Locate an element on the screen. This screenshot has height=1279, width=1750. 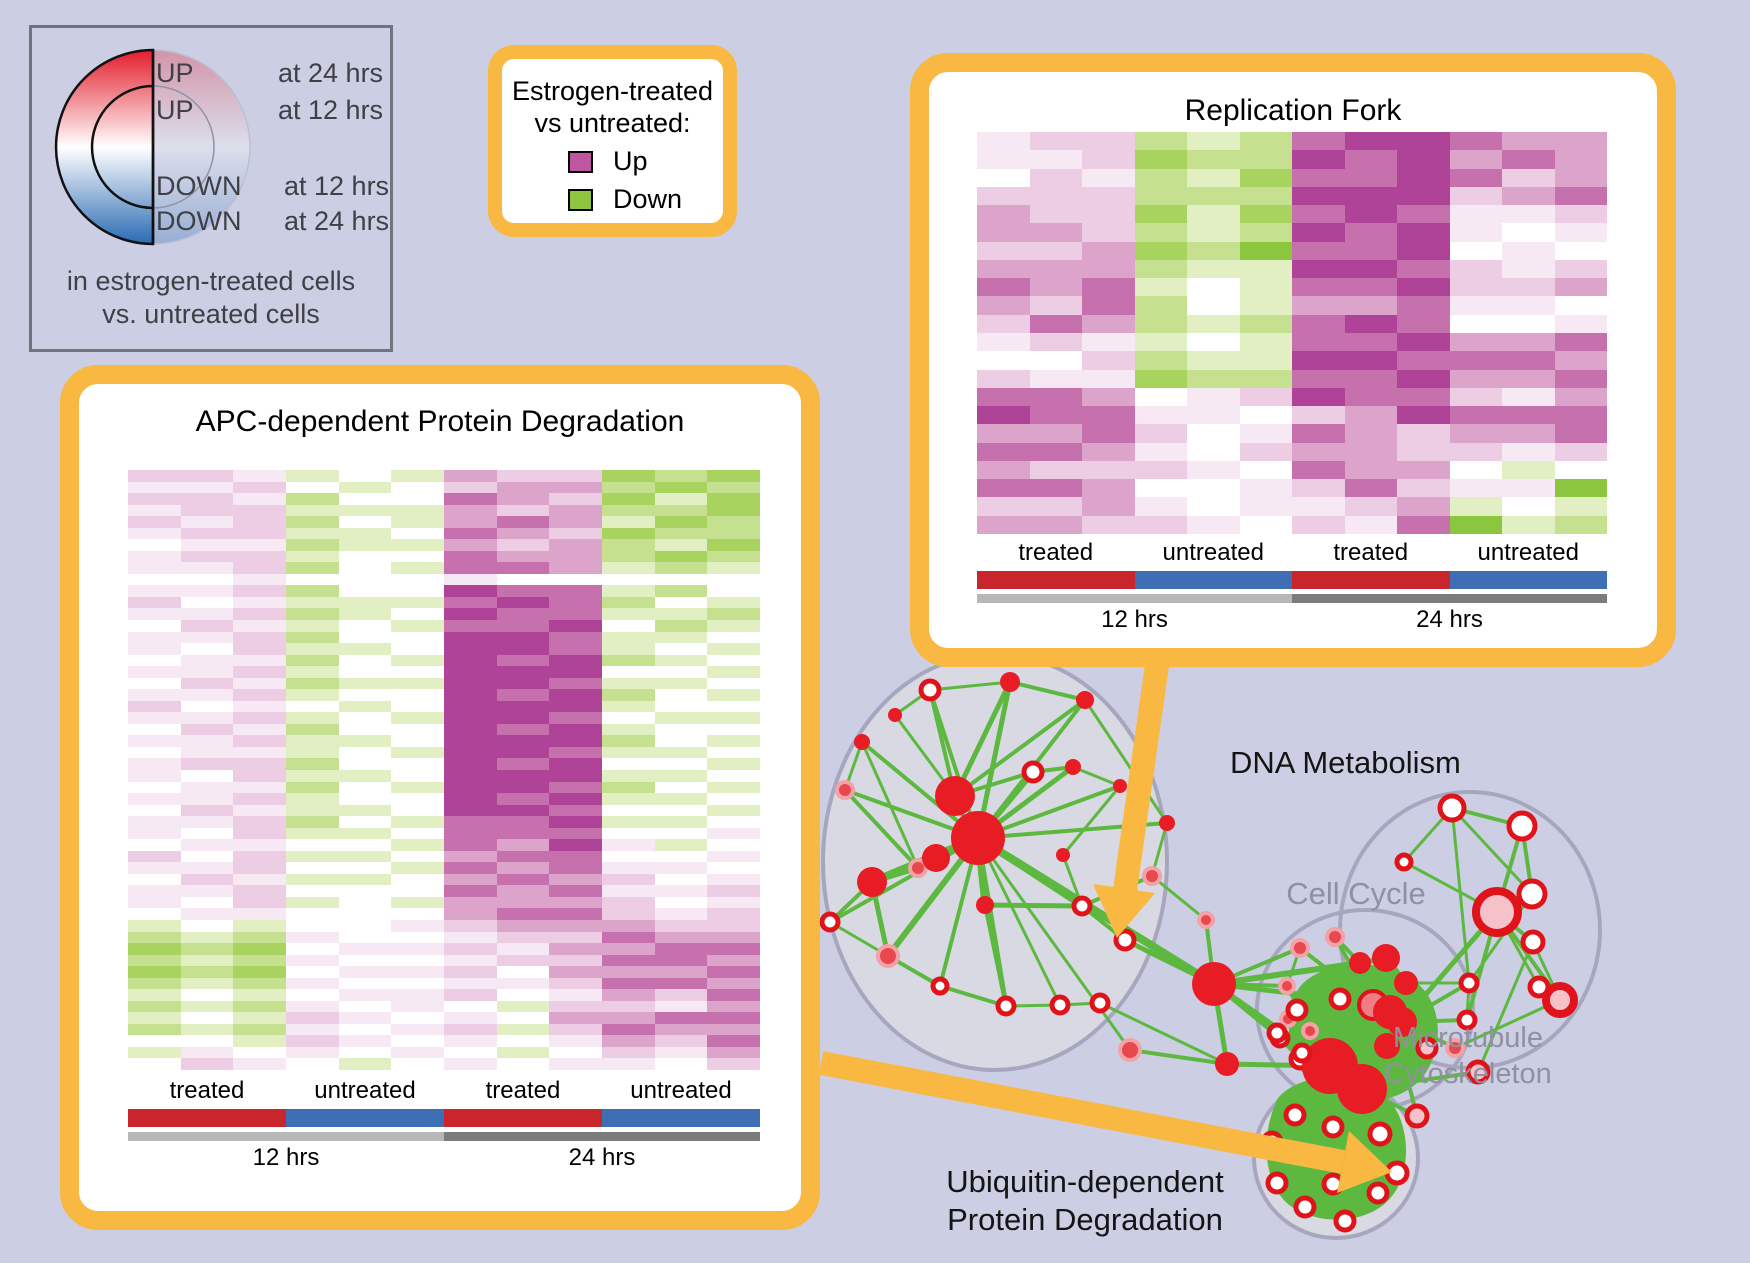
ax-bars is located at coordinates (444, 1118).